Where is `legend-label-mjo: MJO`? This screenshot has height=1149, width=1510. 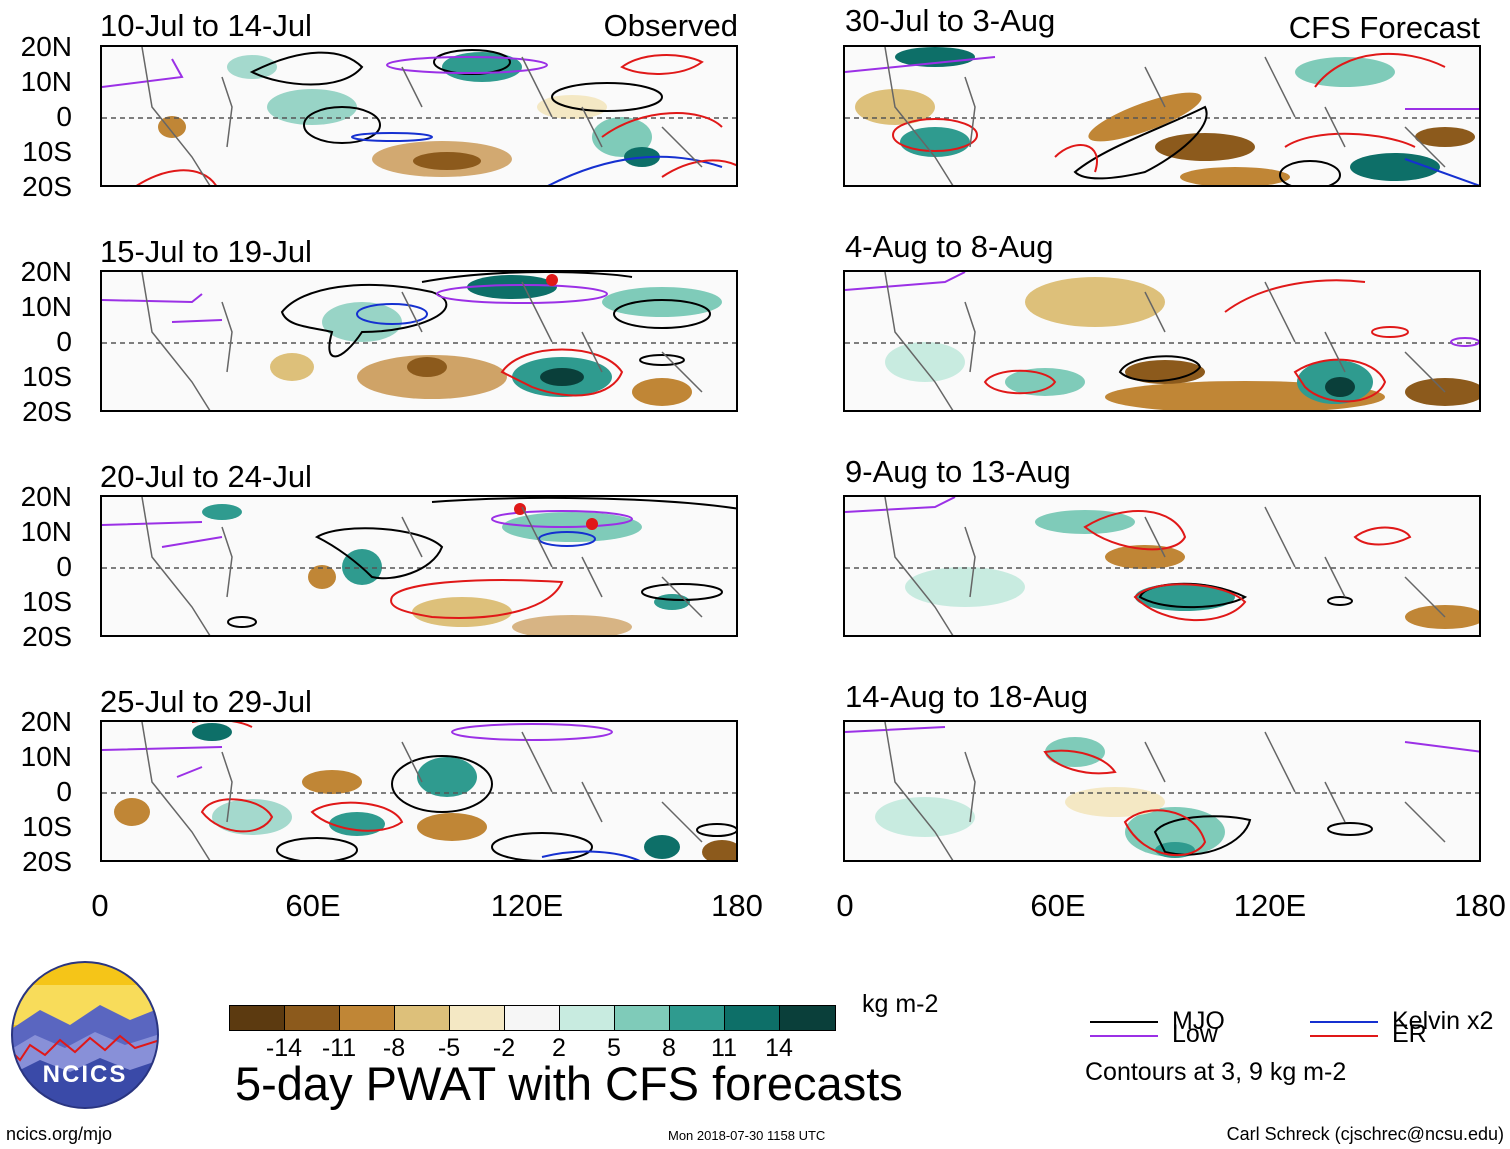
legend-label-mjo: MJO is located at coordinates (1198, 1021).